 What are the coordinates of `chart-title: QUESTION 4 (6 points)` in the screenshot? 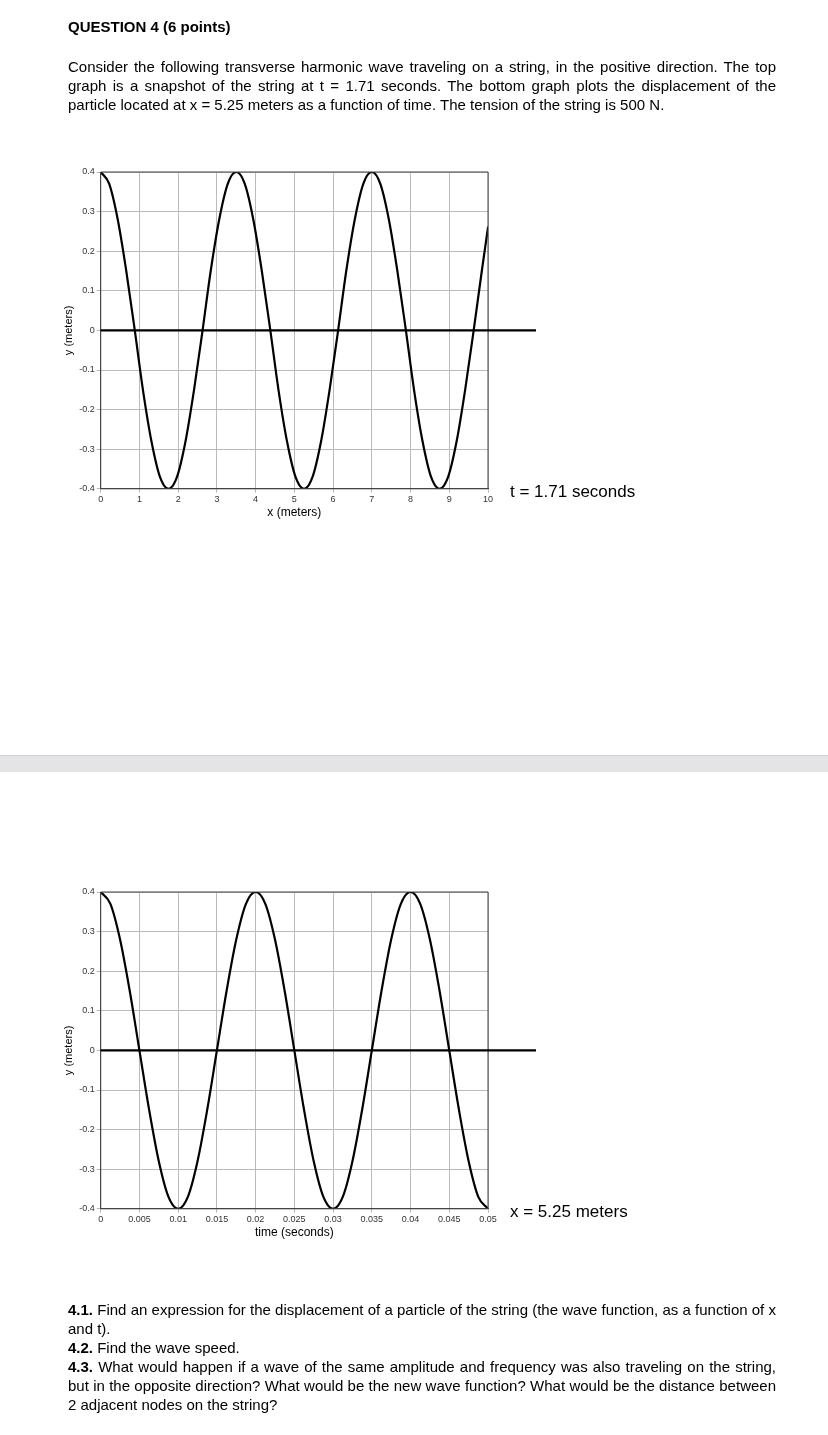 It's located at (149, 26).